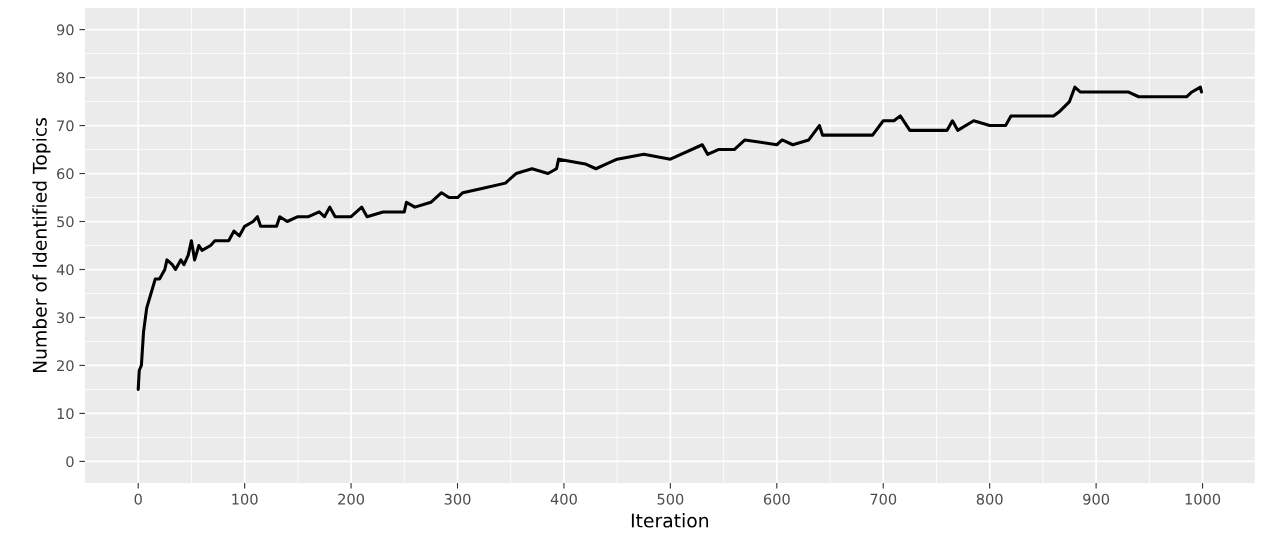 The width and height of the screenshot is (1261, 547). Describe the element at coordinates (70, 462) in the screenshot. I see `y-tick-label: 0` at that location.